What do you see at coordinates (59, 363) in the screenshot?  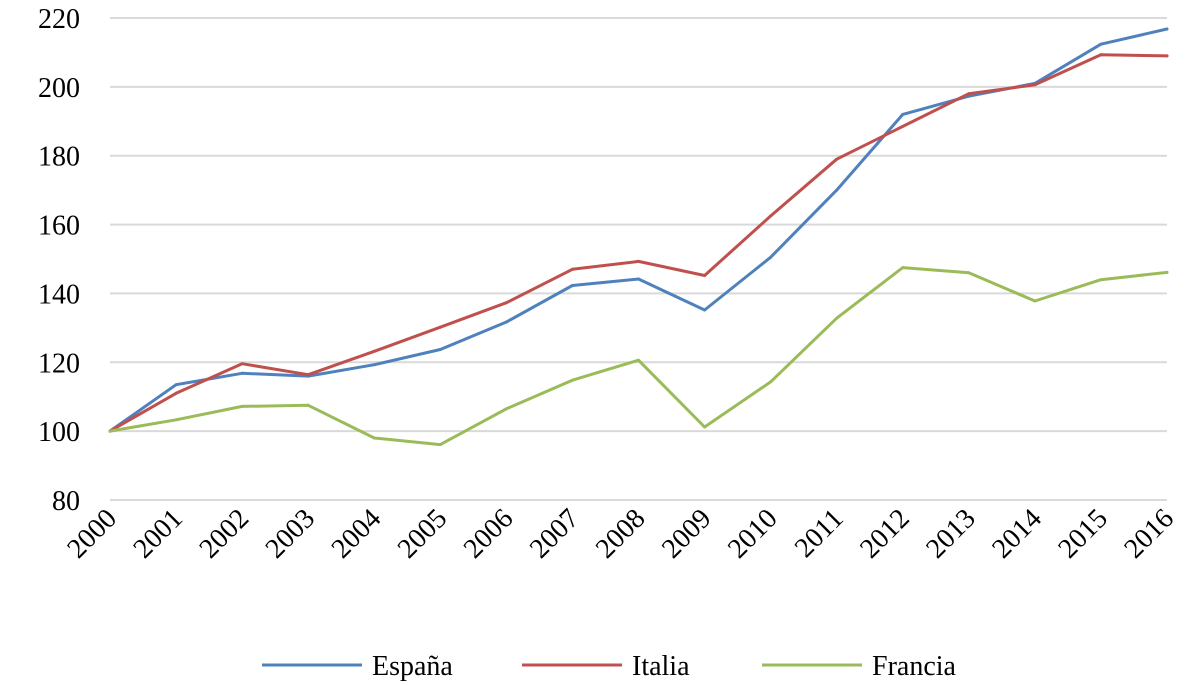 I see `y-tick-label: 120` at bounding box center [59, 363].